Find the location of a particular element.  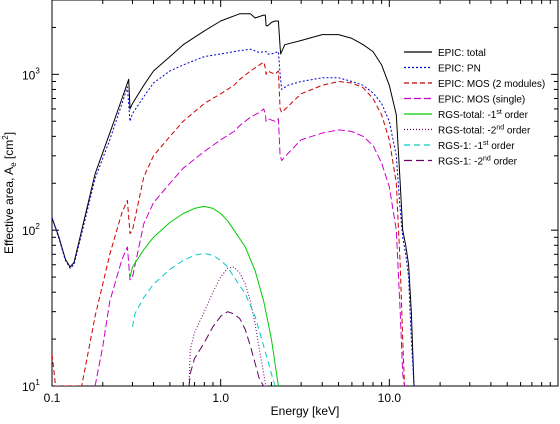

legend-label: EPIC: MOS (single) is located at coordinates (481, 100).